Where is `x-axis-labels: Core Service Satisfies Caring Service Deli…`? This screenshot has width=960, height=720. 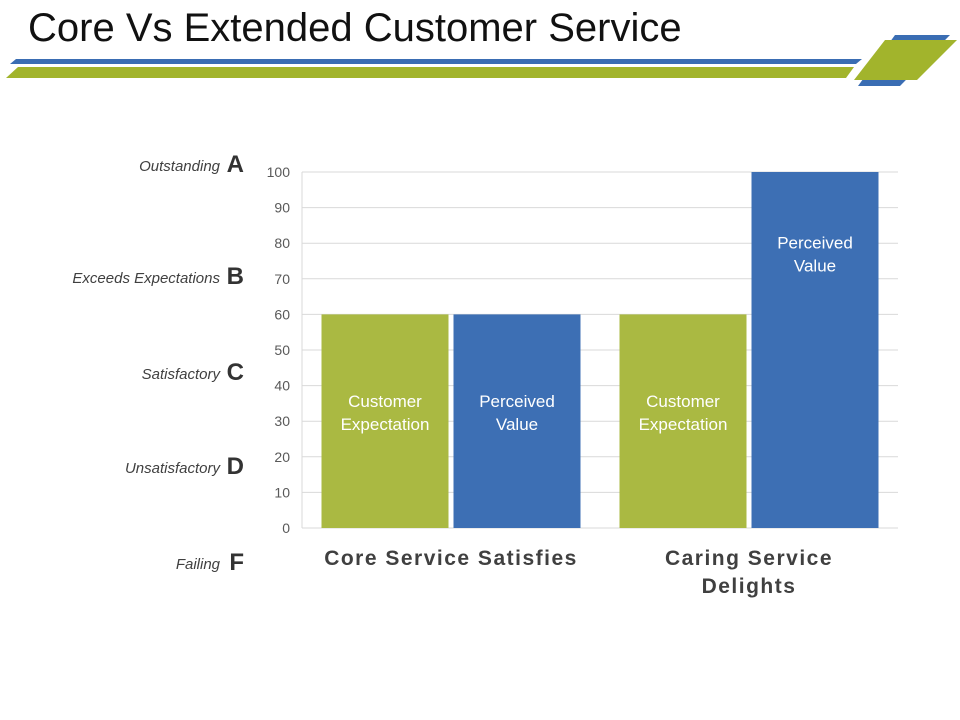
x-axis-labels: Core Service Satisfies Caring Service Deli… is located at coordinates (578, 572).